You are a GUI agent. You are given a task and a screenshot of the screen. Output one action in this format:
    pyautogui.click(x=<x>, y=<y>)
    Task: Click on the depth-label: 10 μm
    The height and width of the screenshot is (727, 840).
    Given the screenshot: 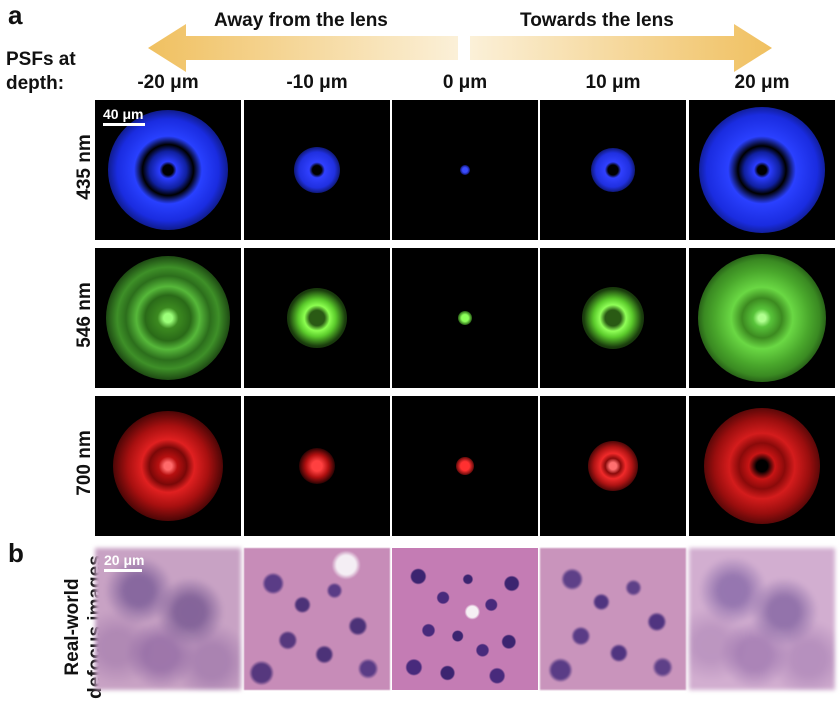 What is the action you would take?
    pyautogui.click(x=613, y=82)
    